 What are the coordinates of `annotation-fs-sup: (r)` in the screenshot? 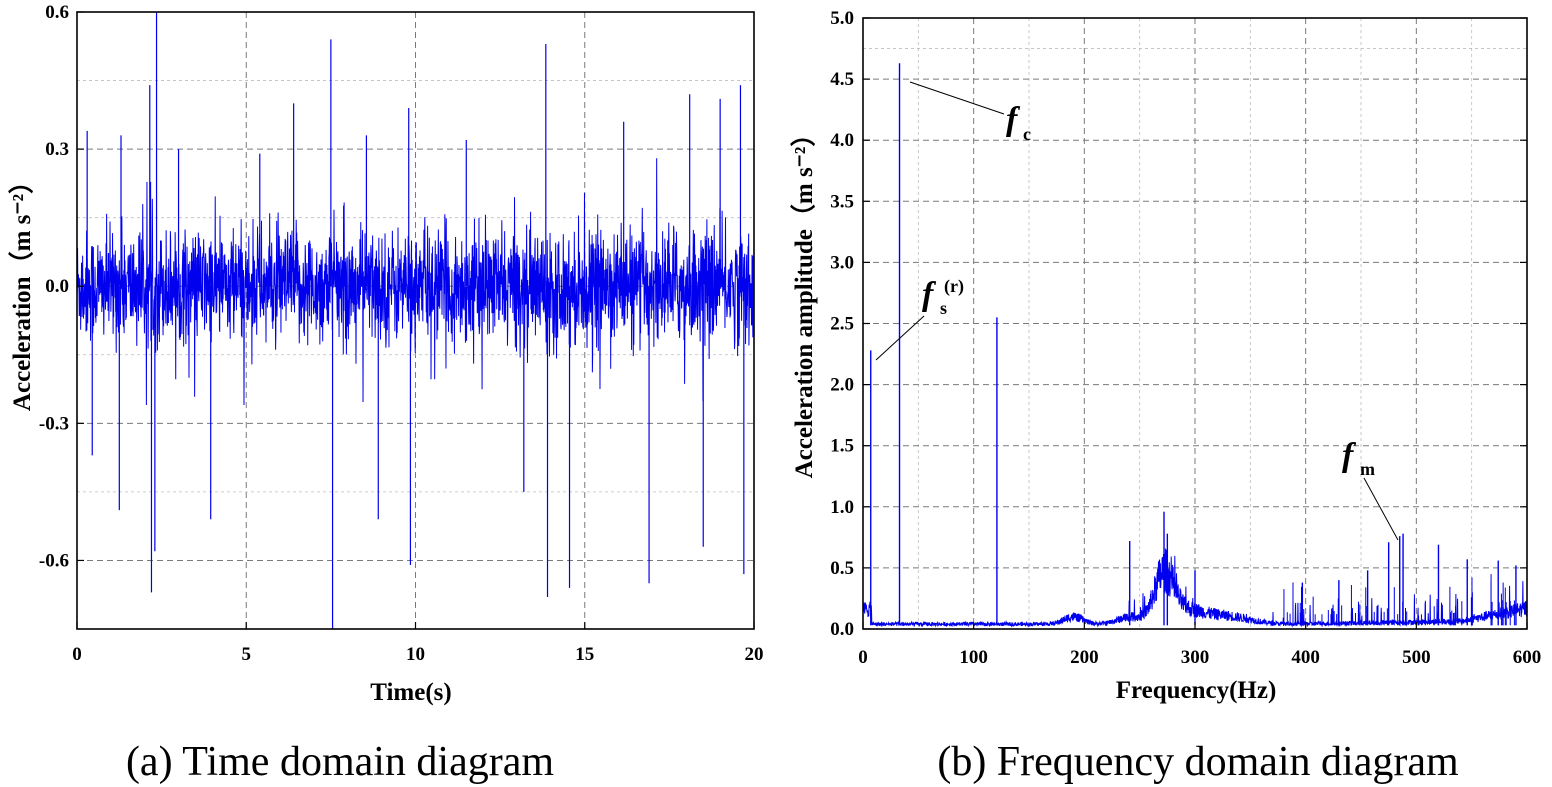 It's located at (954, 286).